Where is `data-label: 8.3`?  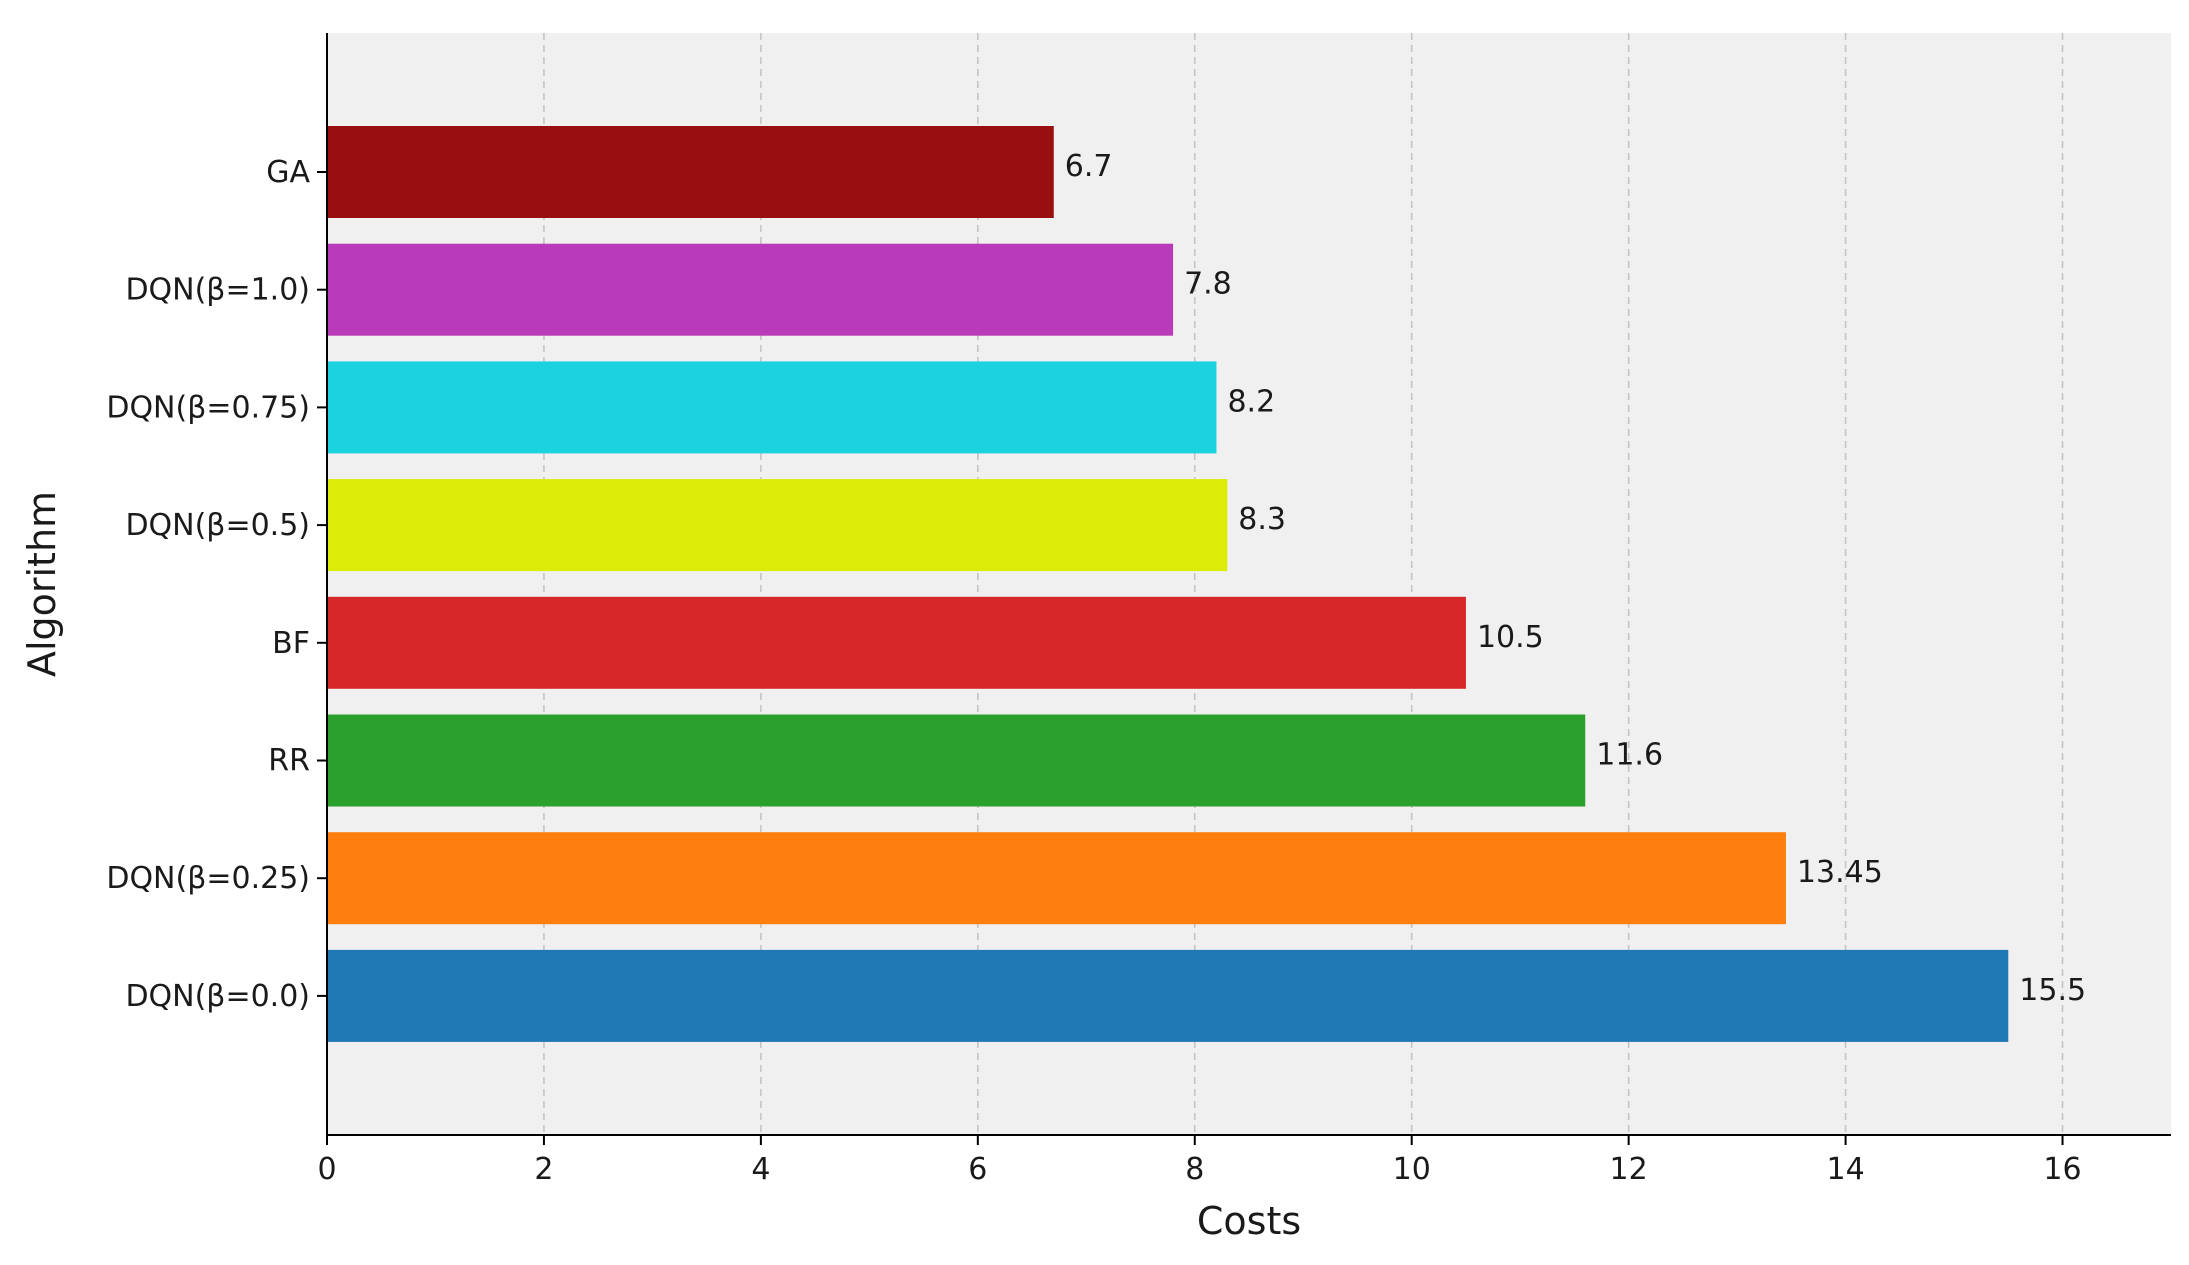 data-label: 8.3 is located at coordinates (1262, 519).